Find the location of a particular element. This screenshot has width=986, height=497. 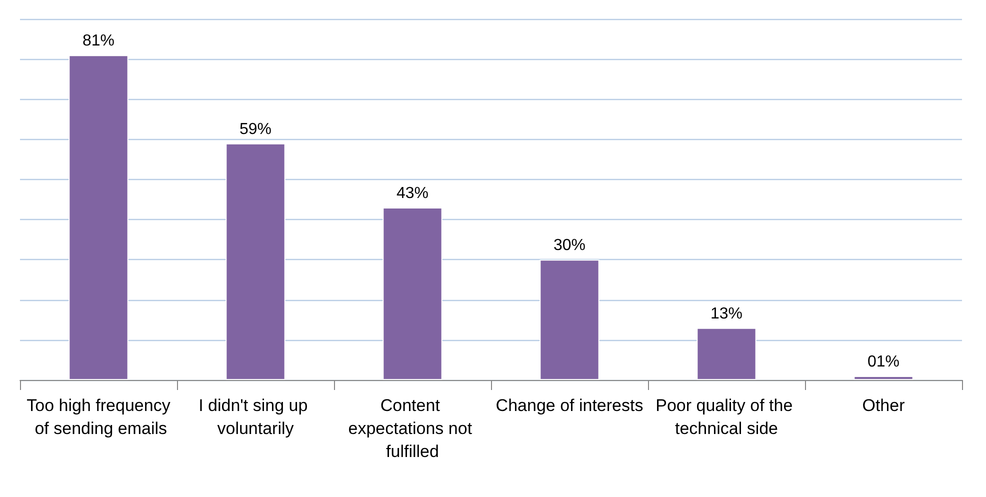

data-label: 59% is located at coordinates (255, 129).